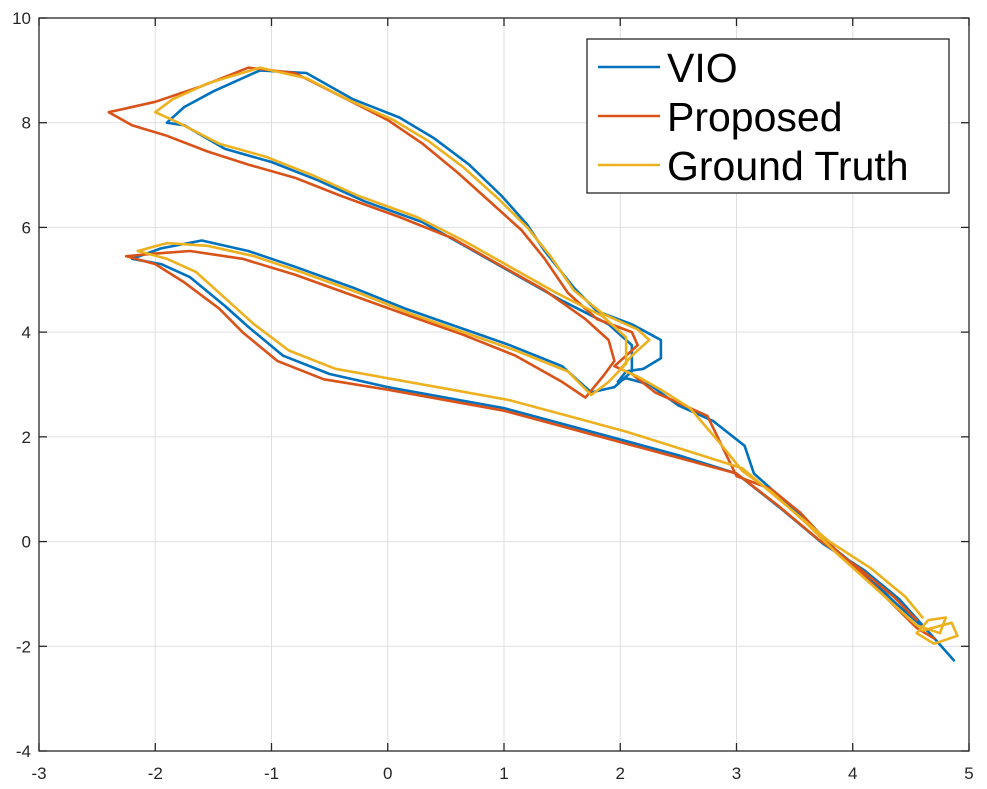 The width and height of the screenshot is (987, 789). I want to click on y-tick-label: 4, so click(26, 332).